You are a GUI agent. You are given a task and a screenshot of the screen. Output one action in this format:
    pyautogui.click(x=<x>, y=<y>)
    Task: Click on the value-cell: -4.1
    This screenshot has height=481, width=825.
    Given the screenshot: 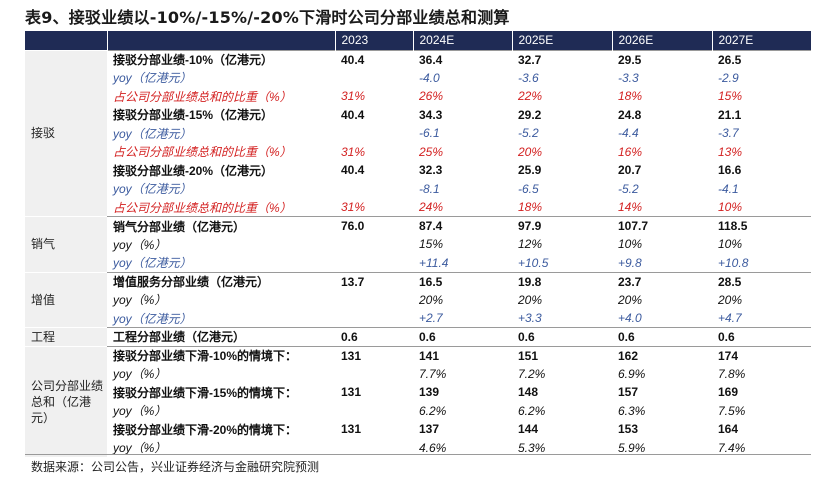 What is the action you would take?
    pyautogui.click(x=728, y=188)
    